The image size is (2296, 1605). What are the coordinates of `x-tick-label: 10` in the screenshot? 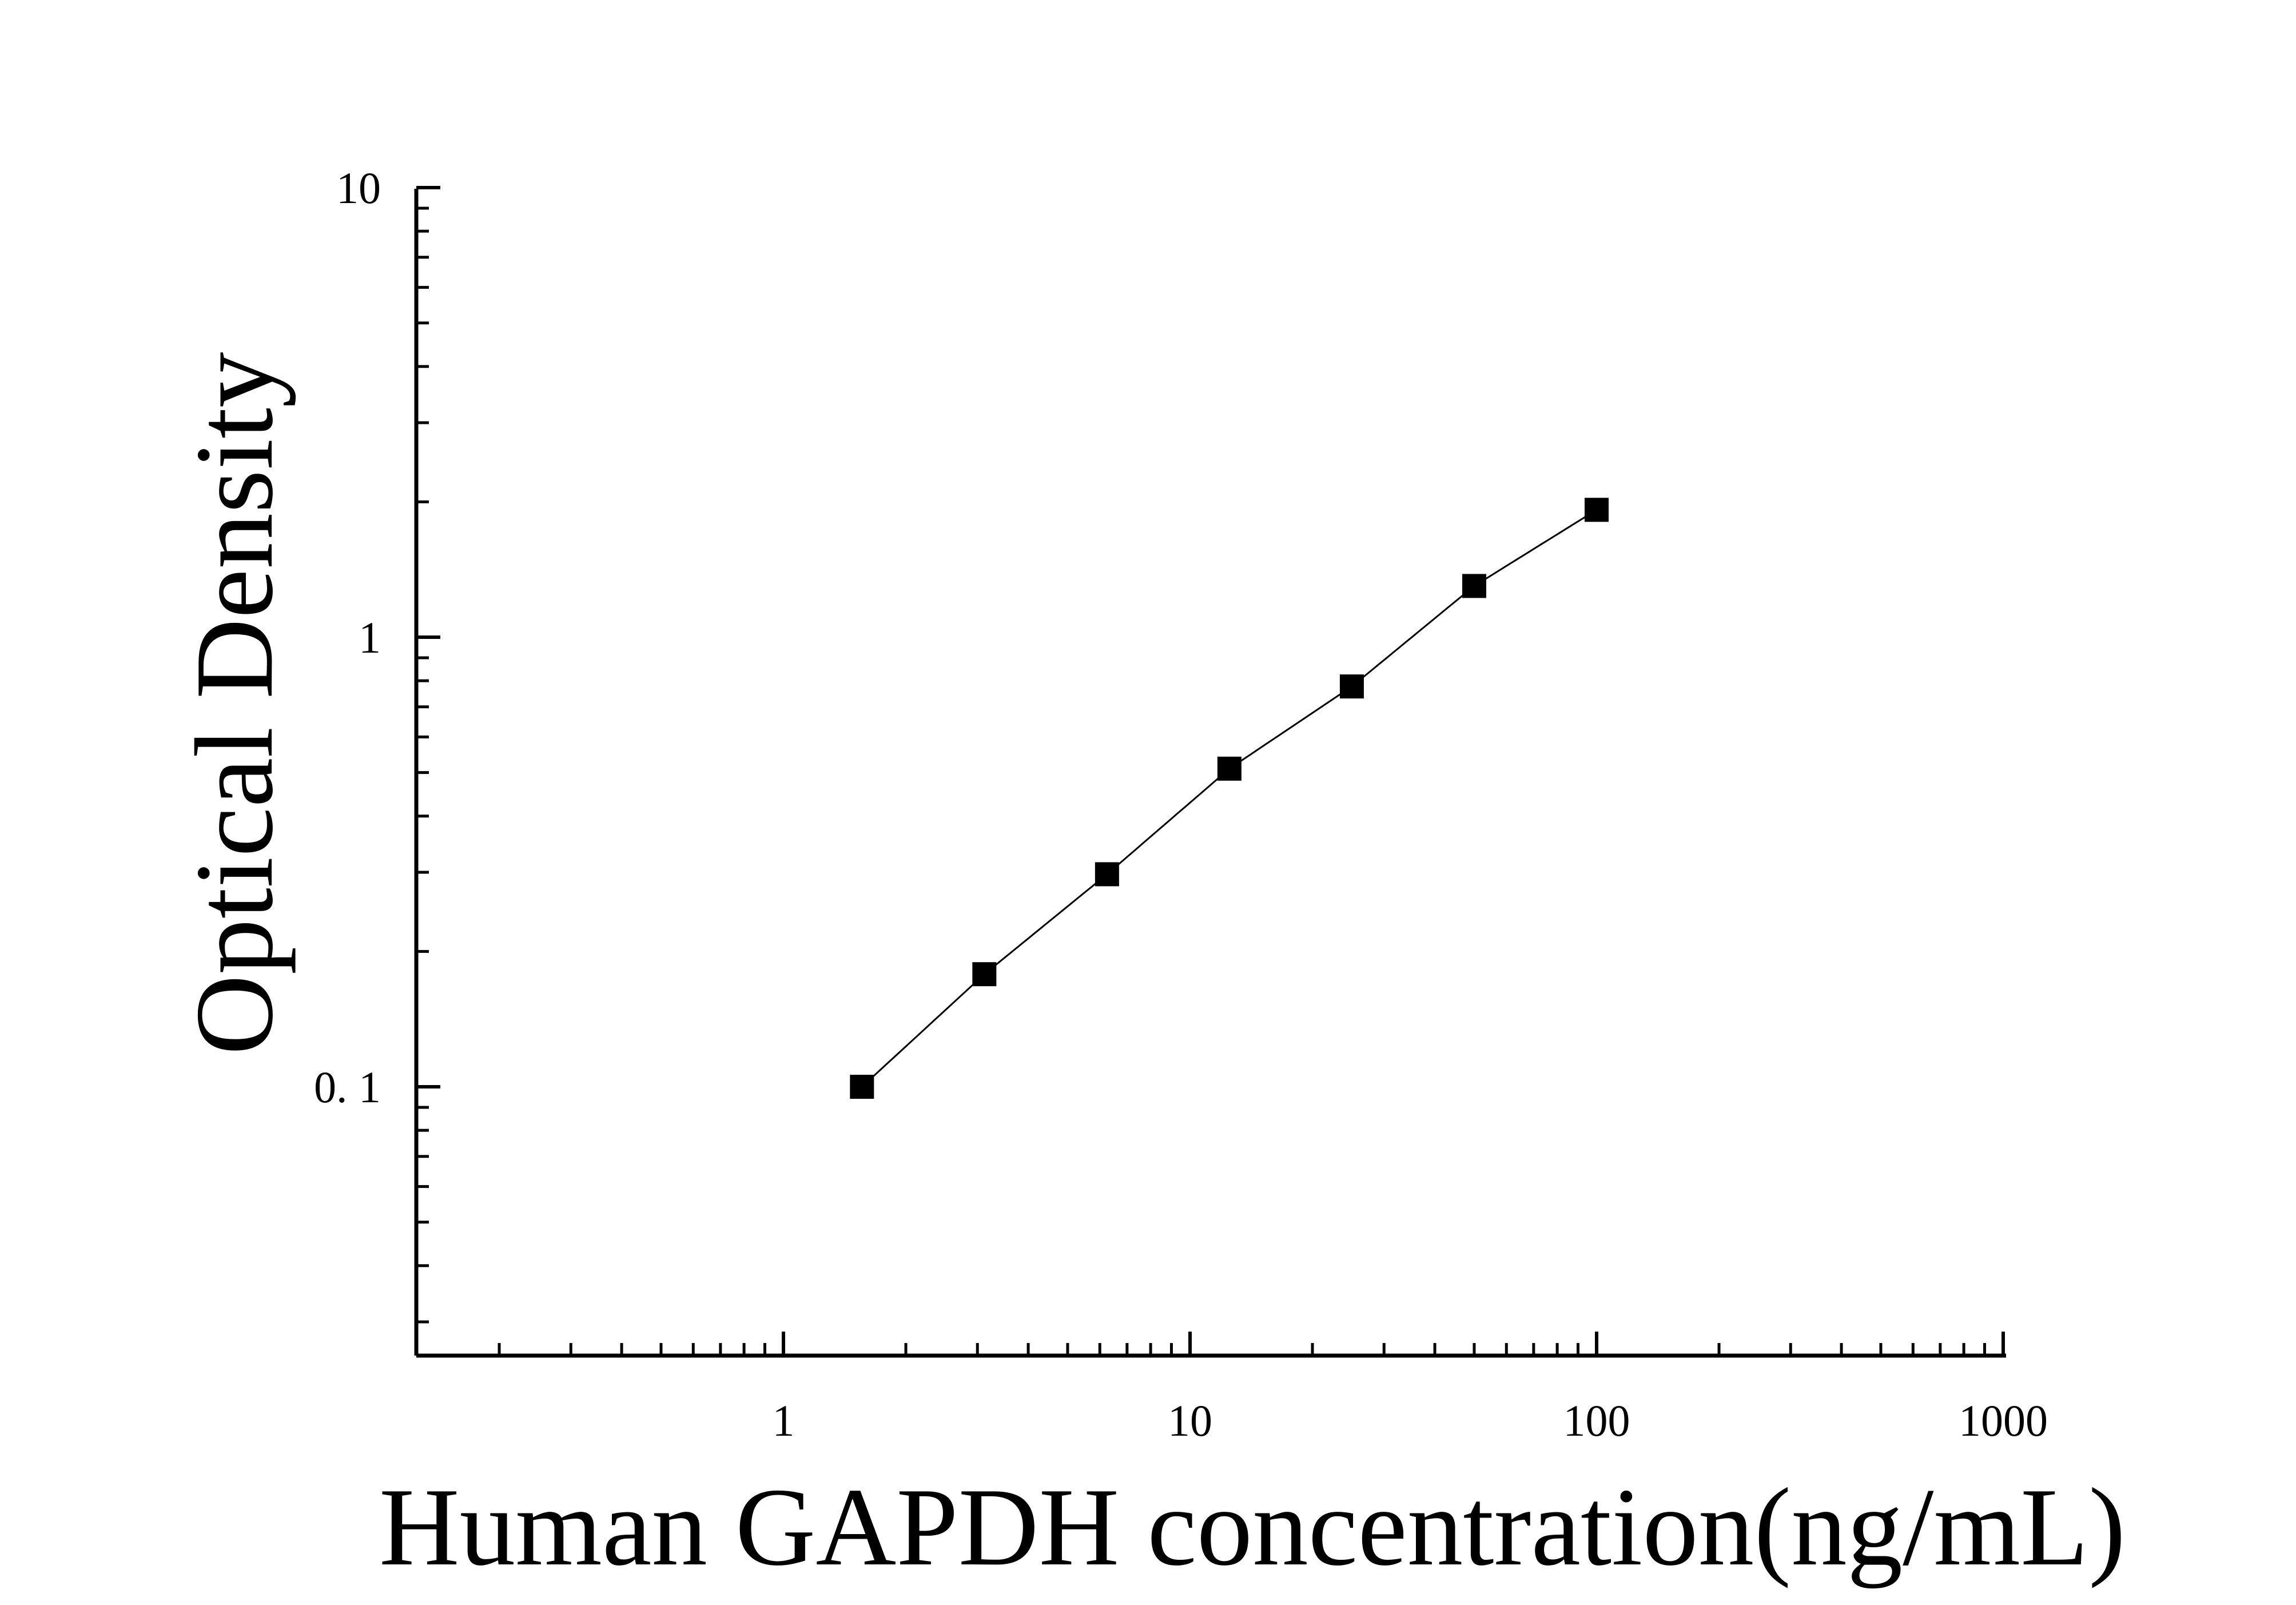 It's located at (1190, 1420).